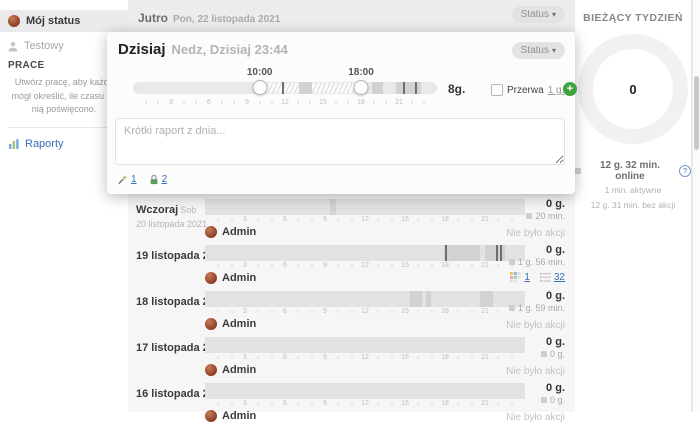 The image size is (700, 428). What do you see at coordinates (229, 49) in the screenshot?
I see `today-subtitle: Nedz, Dzisiaj 23:44` at bounding box center [229, 49].